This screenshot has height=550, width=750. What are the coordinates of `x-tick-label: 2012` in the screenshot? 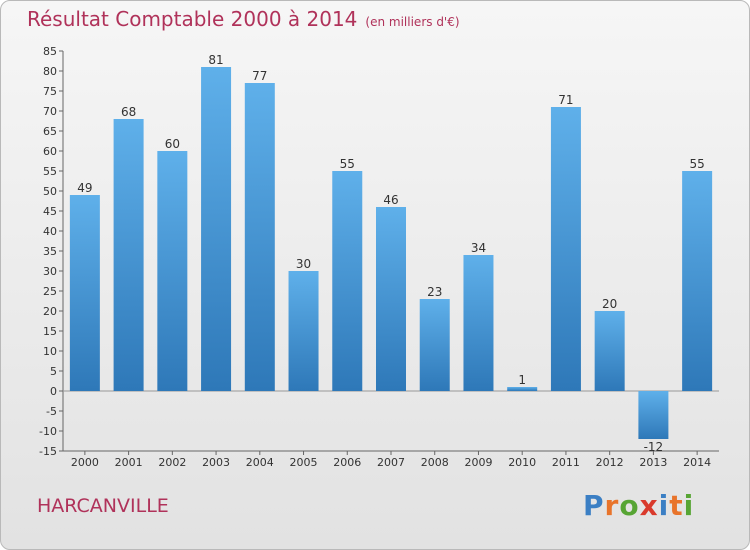 It's located at (610, 462).